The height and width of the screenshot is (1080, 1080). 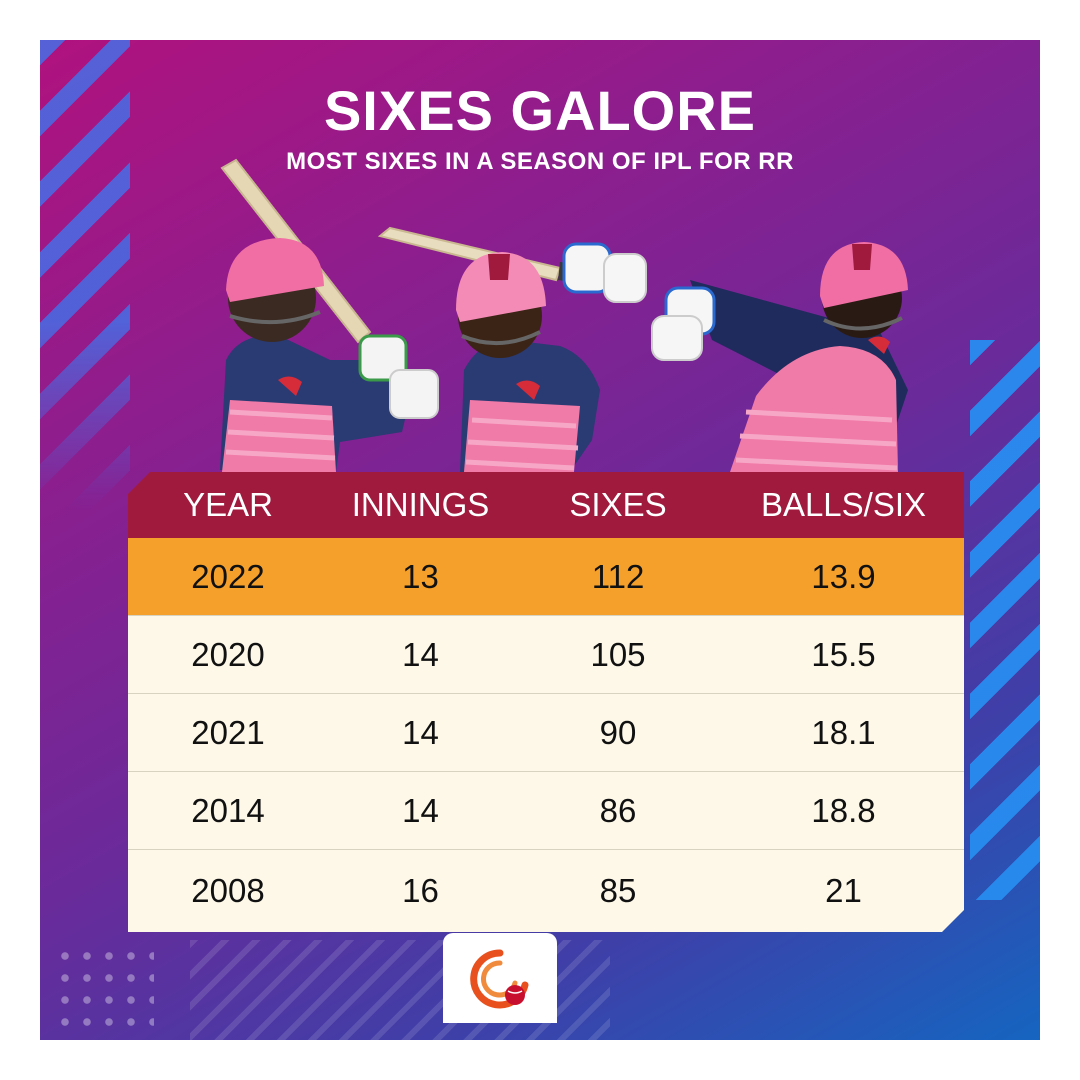 I want to click on batter-1-icon, so click(x=329, y=315).